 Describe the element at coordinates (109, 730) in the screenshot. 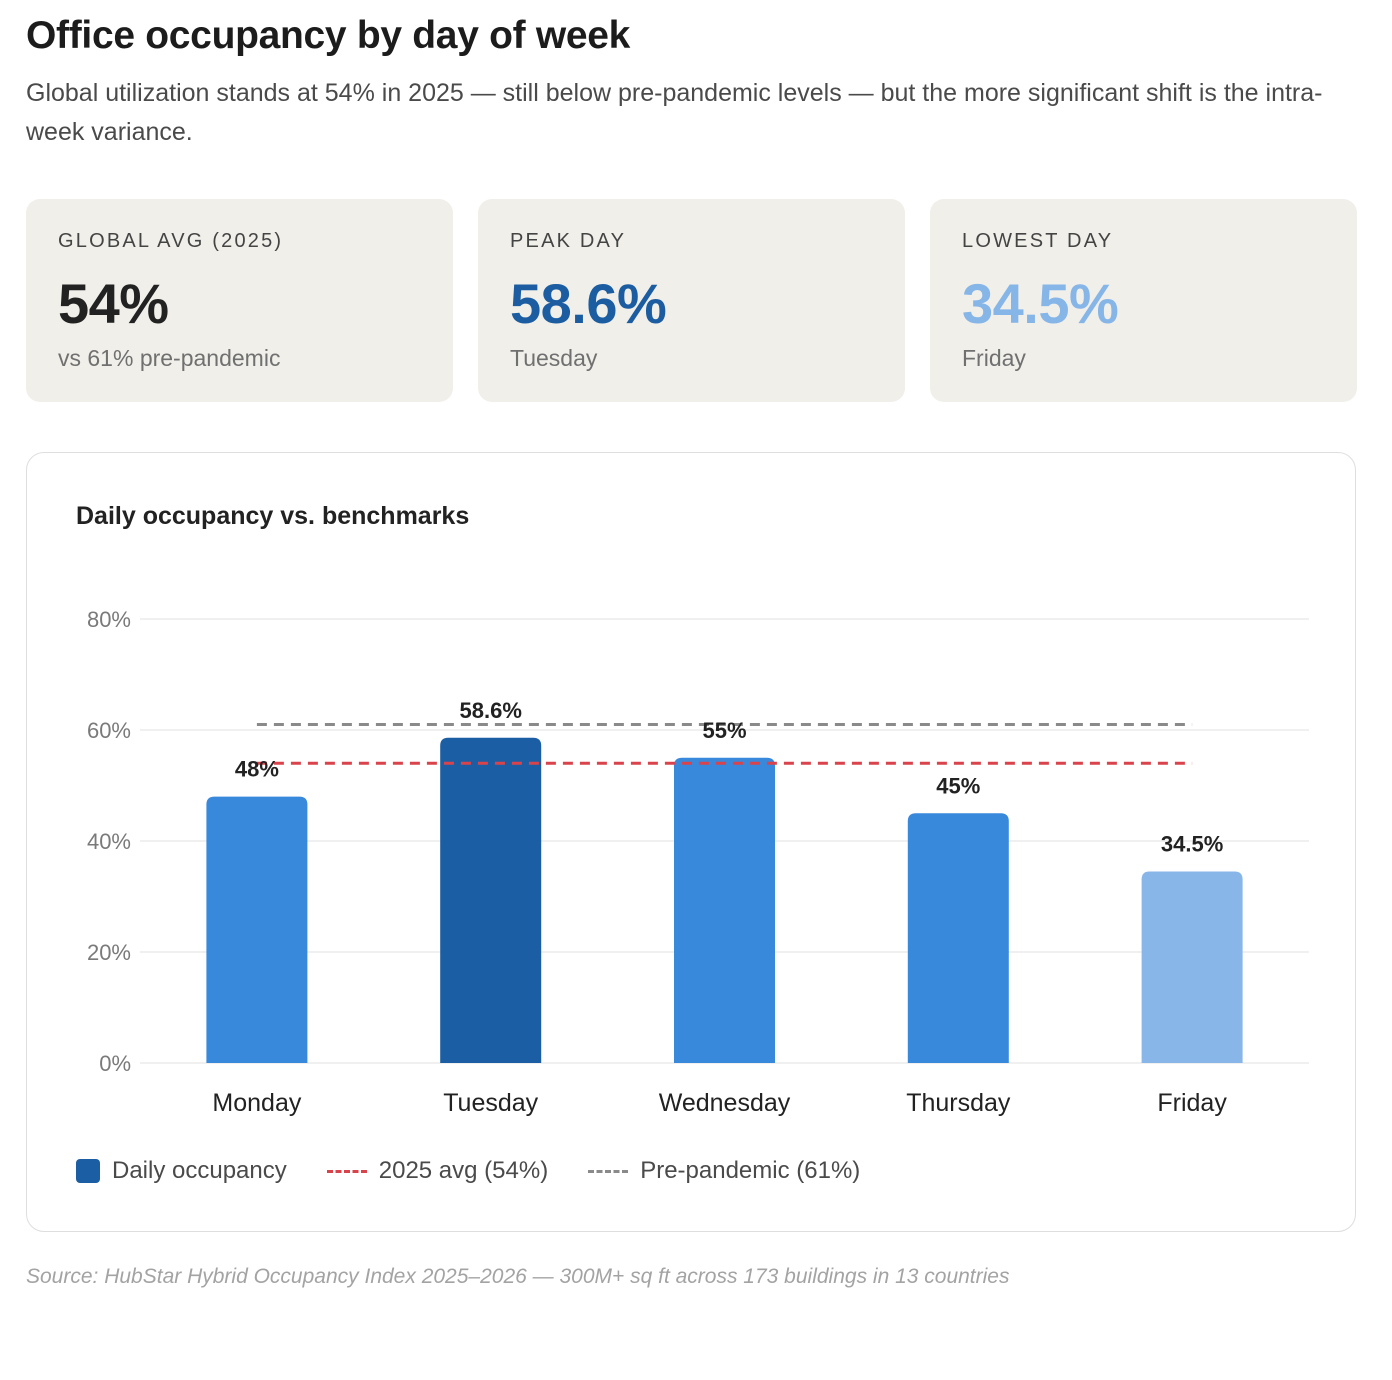

I see `y-tick-label: 60%` at that location.